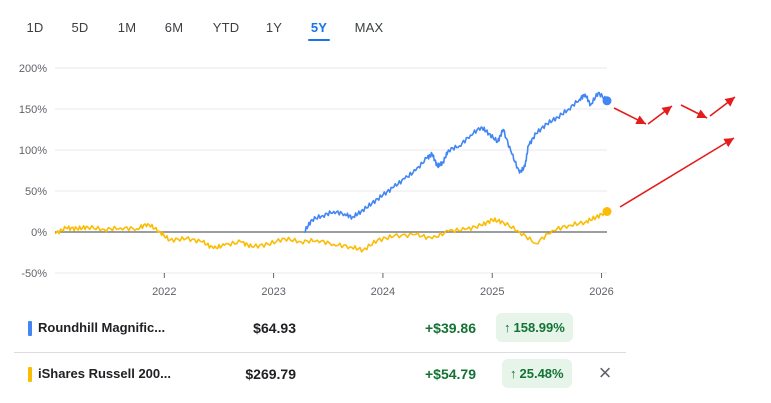 Image resolution: width=771 pixels, height=403 pixels. I want to click on y-tick-label: -50%, so click(34, 274).